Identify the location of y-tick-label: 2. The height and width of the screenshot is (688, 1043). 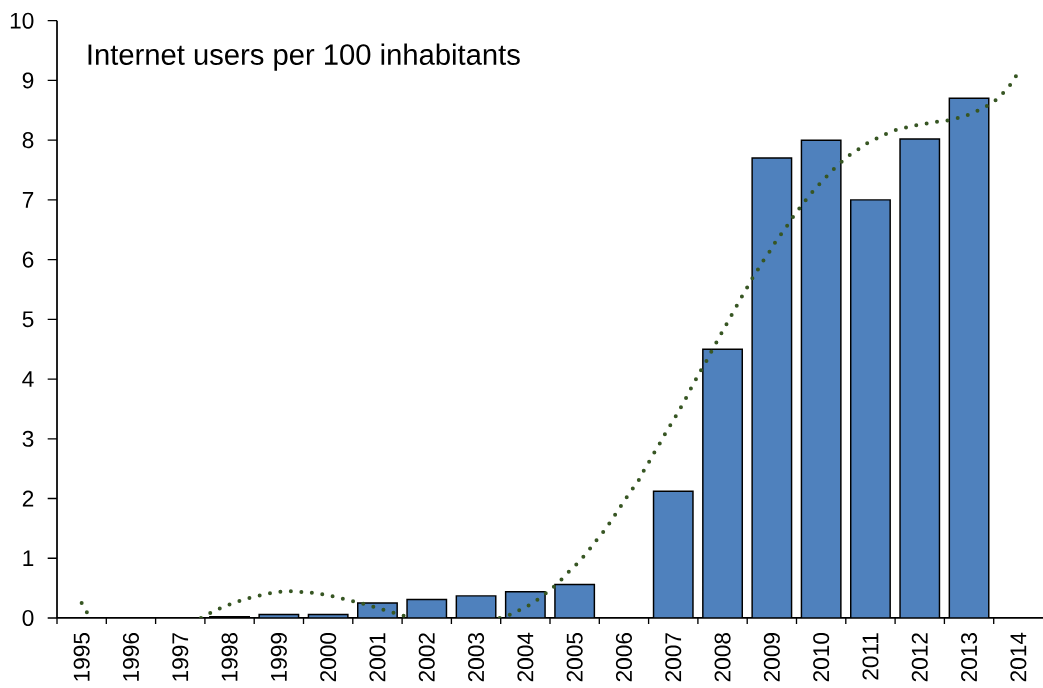
(28, 498).